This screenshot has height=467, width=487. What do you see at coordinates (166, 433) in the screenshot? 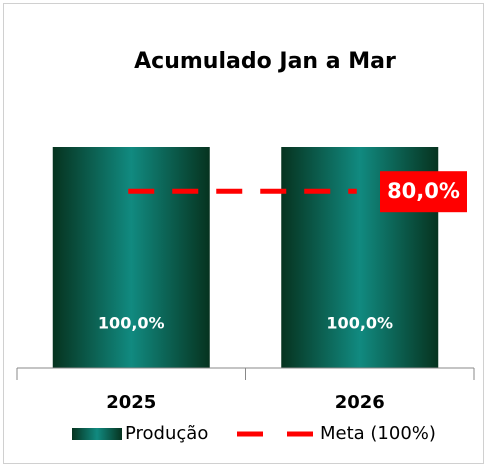
I see `legend-label: Produção` at bounding box center [166, 433].